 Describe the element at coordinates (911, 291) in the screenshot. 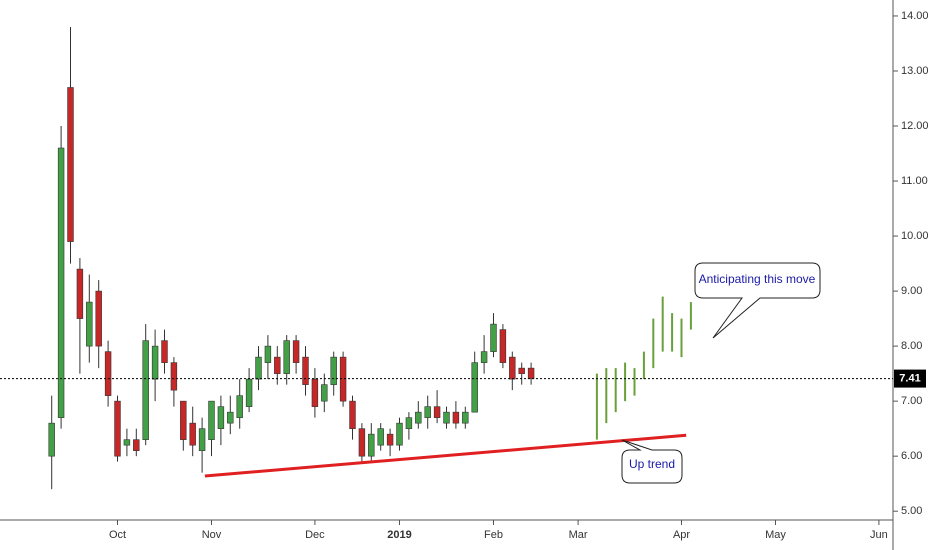

I see `y-tick-label: 9.00` at that location.